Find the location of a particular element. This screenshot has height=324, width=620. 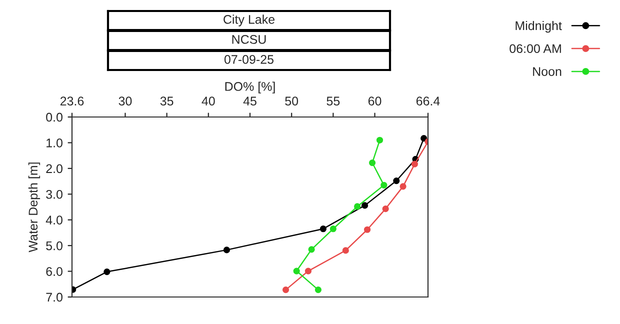

x-tick-label: 40 is located at coordinates (208, 101).